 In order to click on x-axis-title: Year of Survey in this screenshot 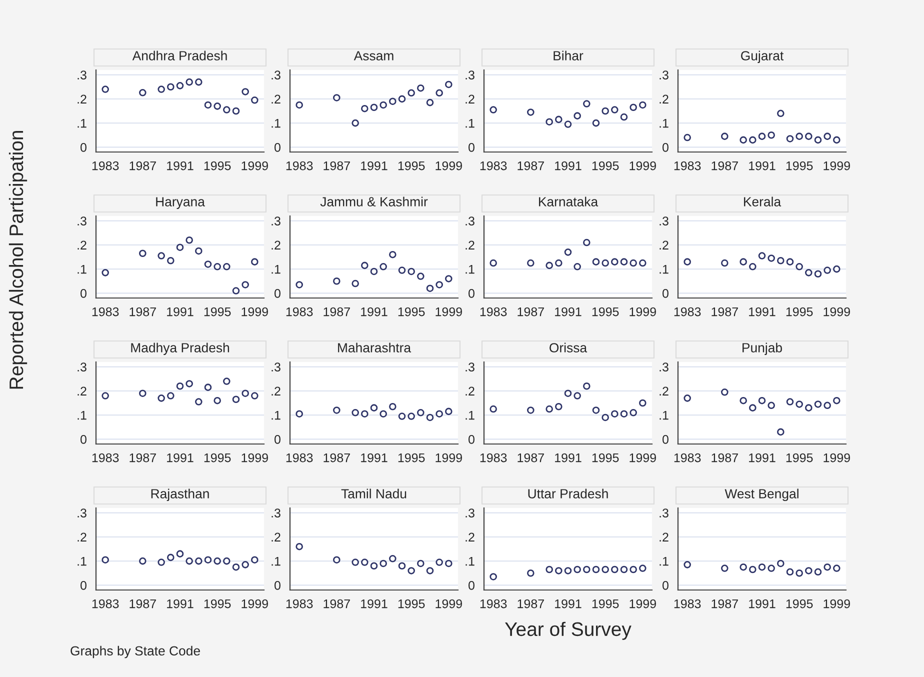, I will do `click(568, 631)`.